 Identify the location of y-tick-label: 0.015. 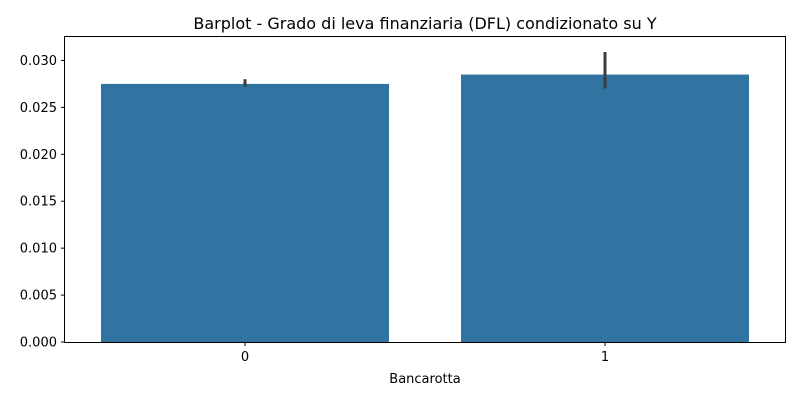
(38, 202).